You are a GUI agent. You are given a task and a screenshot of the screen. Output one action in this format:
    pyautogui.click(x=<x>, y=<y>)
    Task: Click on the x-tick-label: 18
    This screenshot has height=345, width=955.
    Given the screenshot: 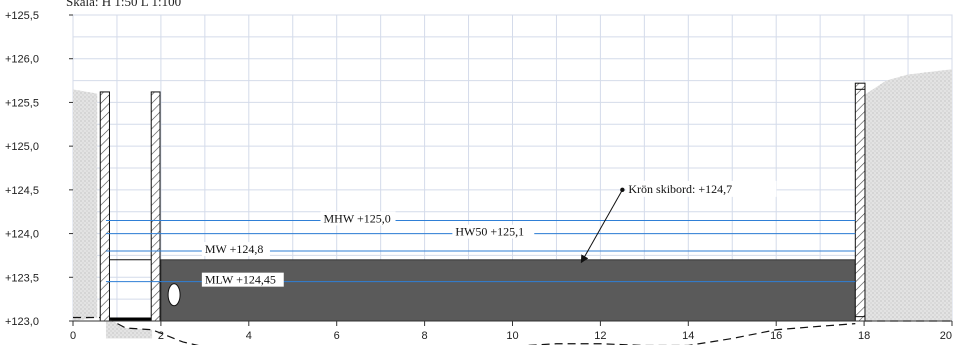 What is the action you would take?
    pyautogui.click(x=864, y=336)
    